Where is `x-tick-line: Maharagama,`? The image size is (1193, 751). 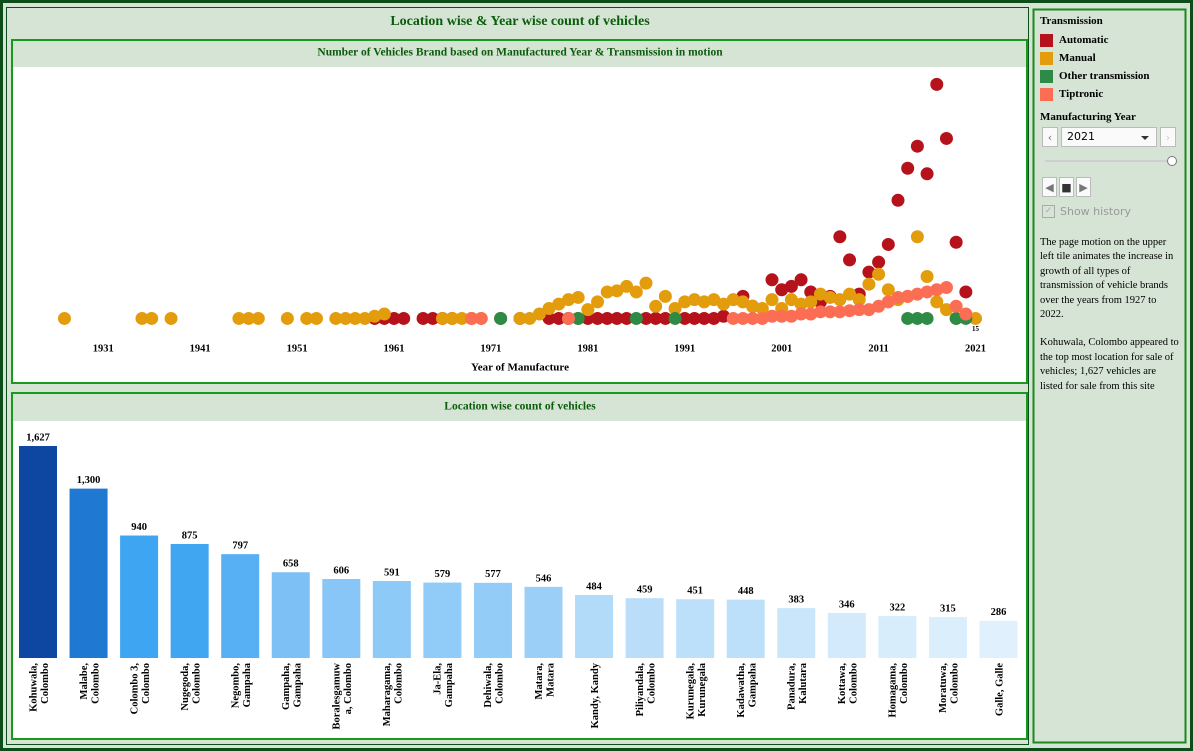
x-tick-line: Maharagama, is located at coordinates (387, 695).